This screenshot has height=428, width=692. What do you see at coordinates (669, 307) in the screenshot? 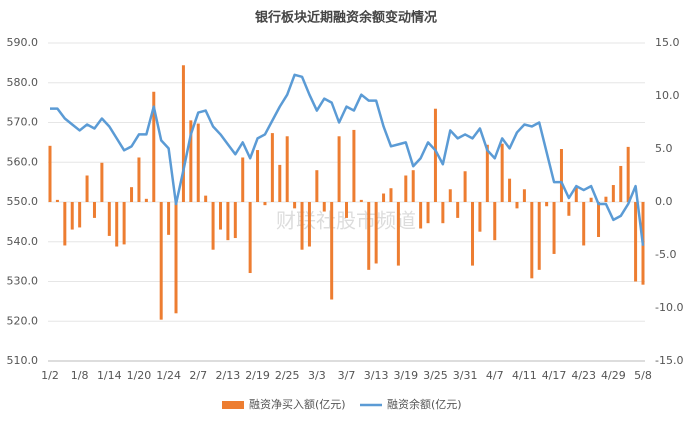
I see `y2-tick-label: -10.0` at bounding box center [669, 307].